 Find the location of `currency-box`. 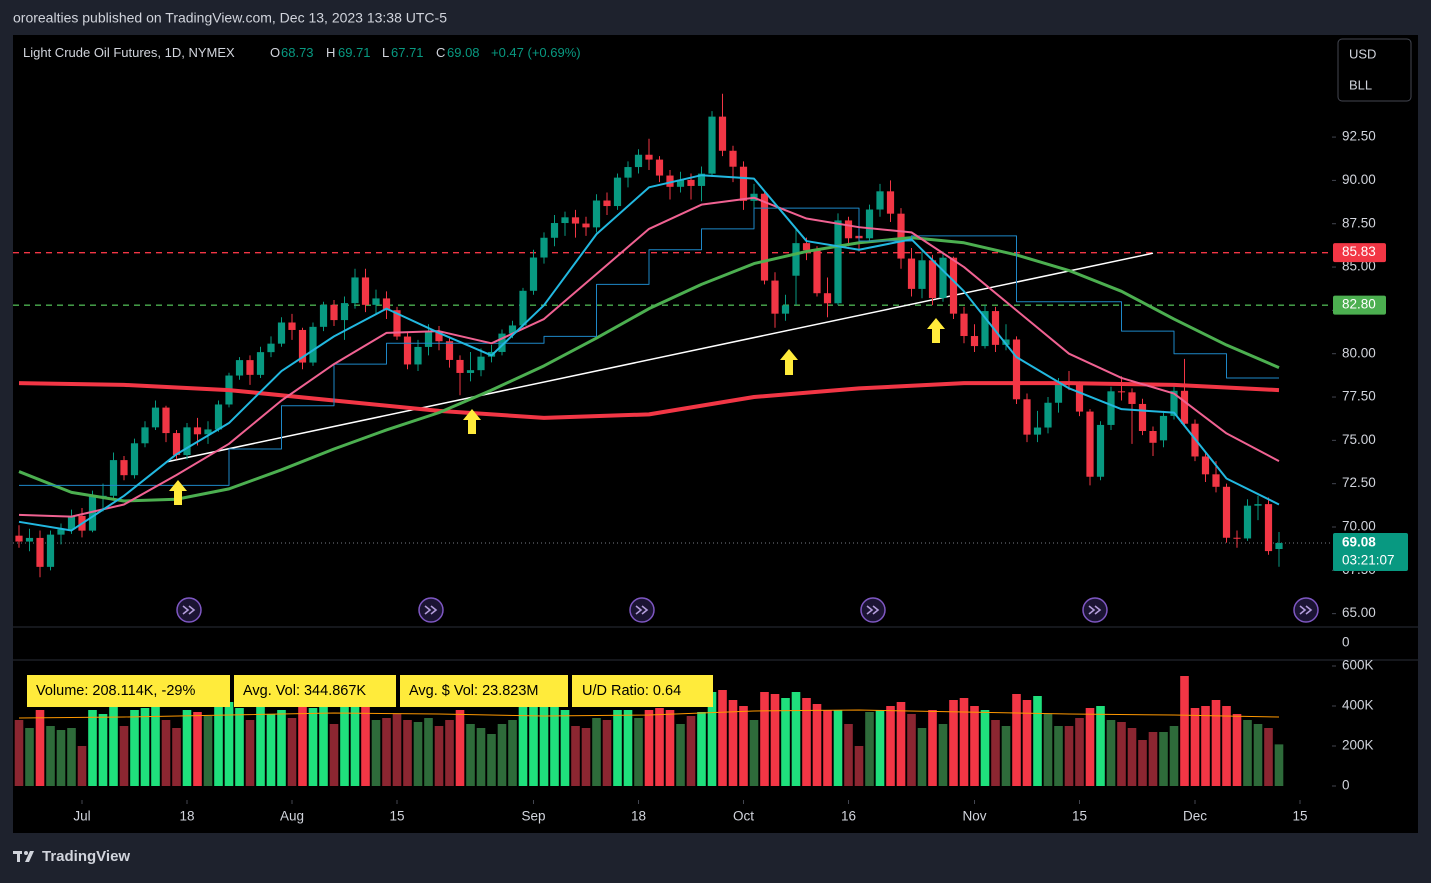

currency-box is located at coordinates (1374, 70).